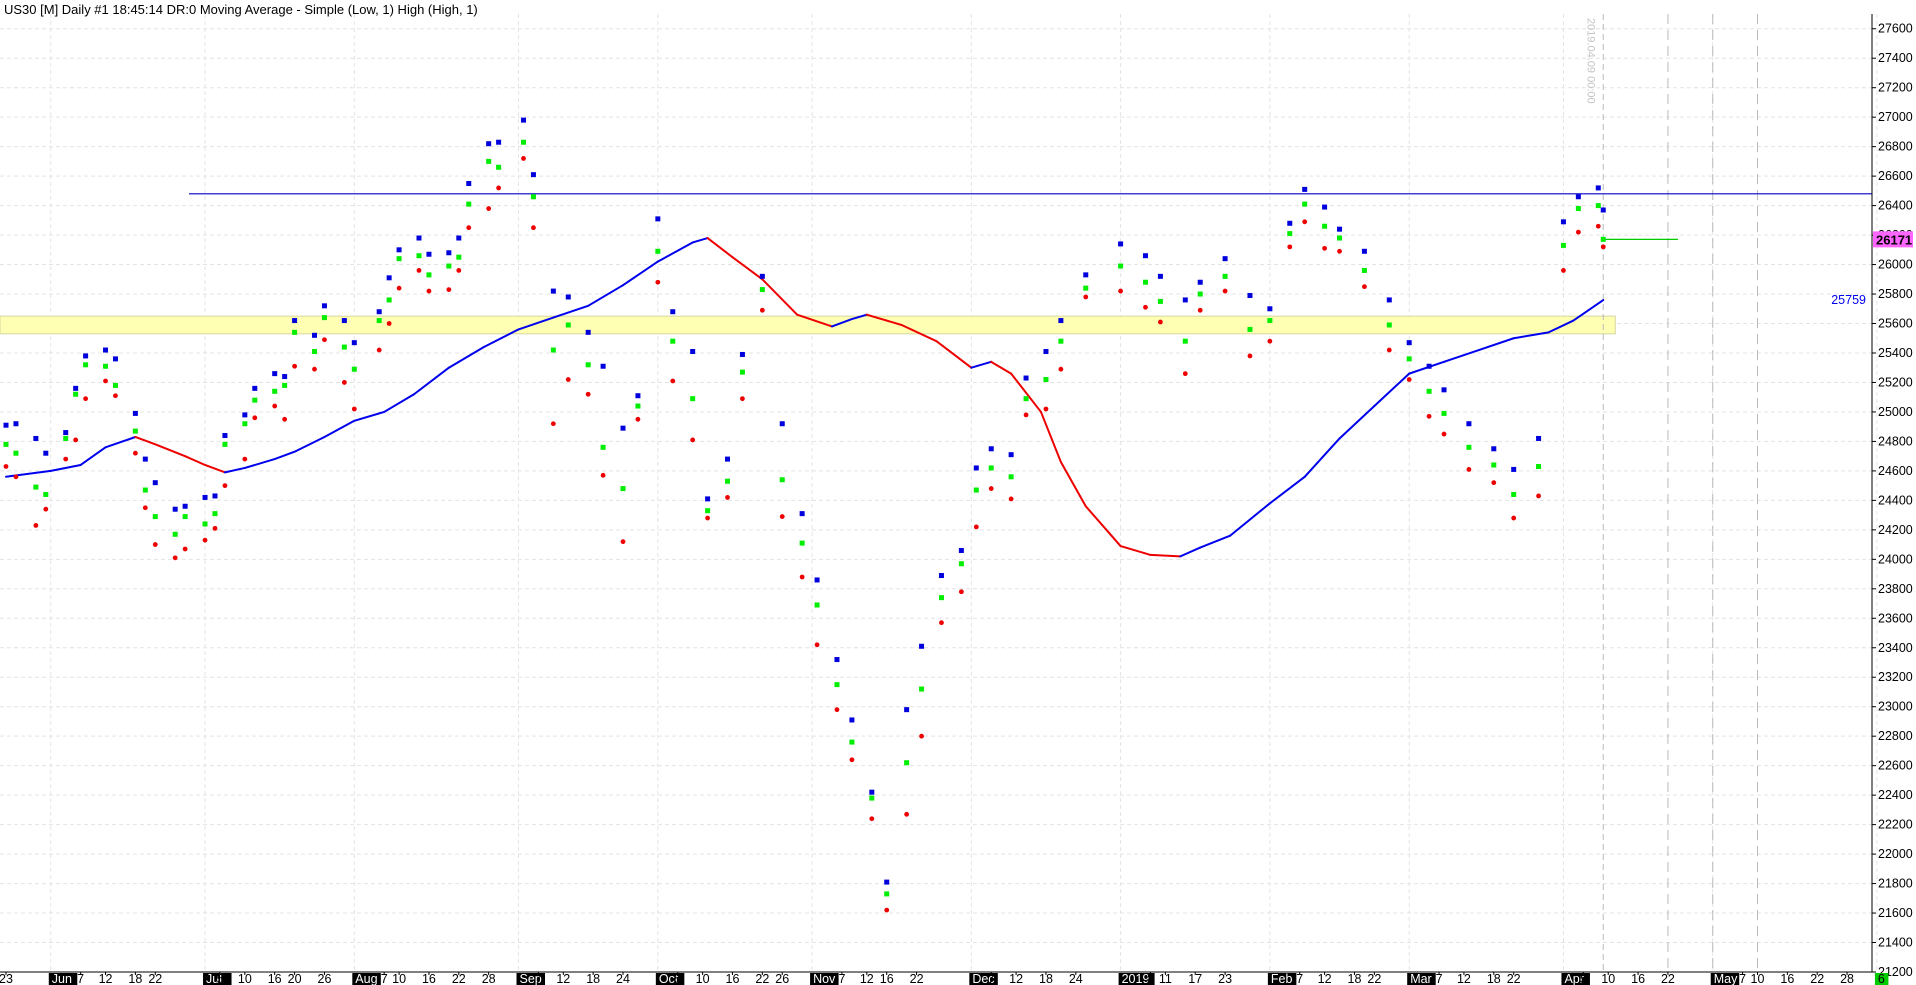  Describe the element at coordinates (1638, 978) in the screenshot. I see `x-tick-label: 16` at that location.